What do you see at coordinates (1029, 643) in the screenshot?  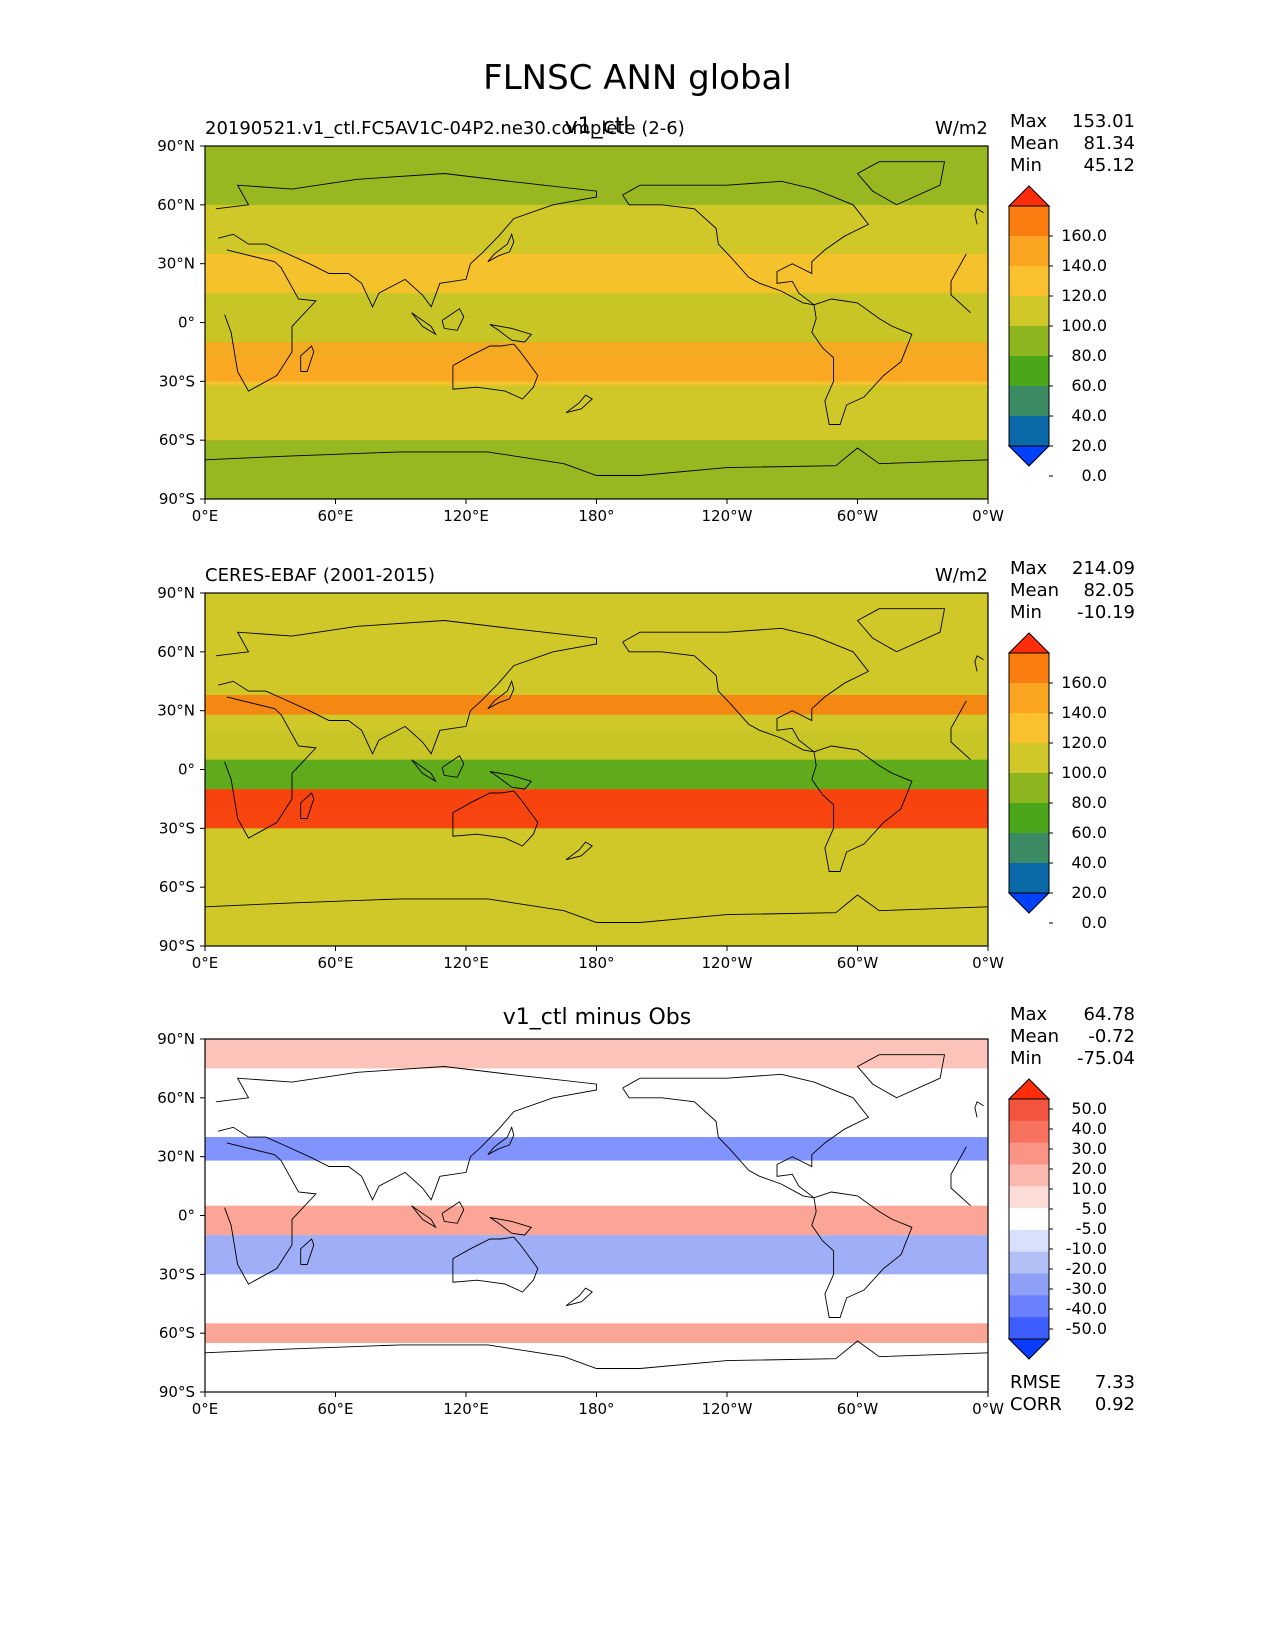 I see `colorbar-extend-max` at bounding box center [1029, 643].